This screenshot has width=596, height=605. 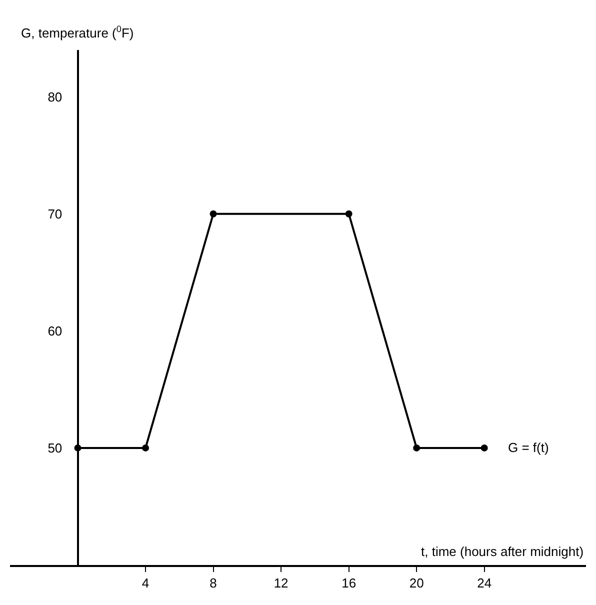 What do you see at coordinates (528, 447) in the screenshot?
I see `annotation: G = f(t)` at bounding box center [528, 447].